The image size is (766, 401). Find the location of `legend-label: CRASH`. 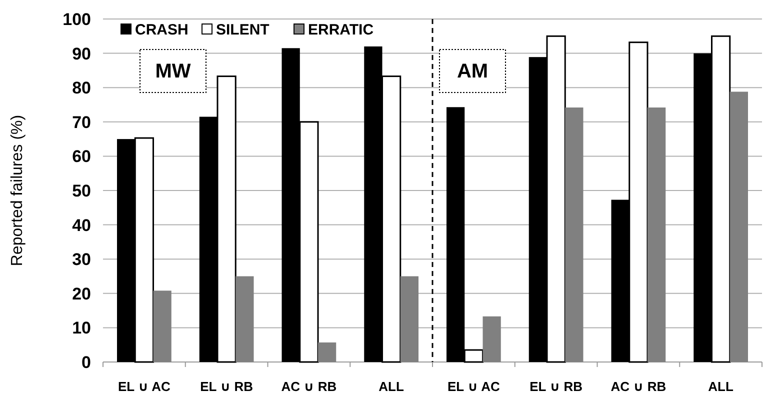

legend-label: CRASH is located at coordinates (161, 29).